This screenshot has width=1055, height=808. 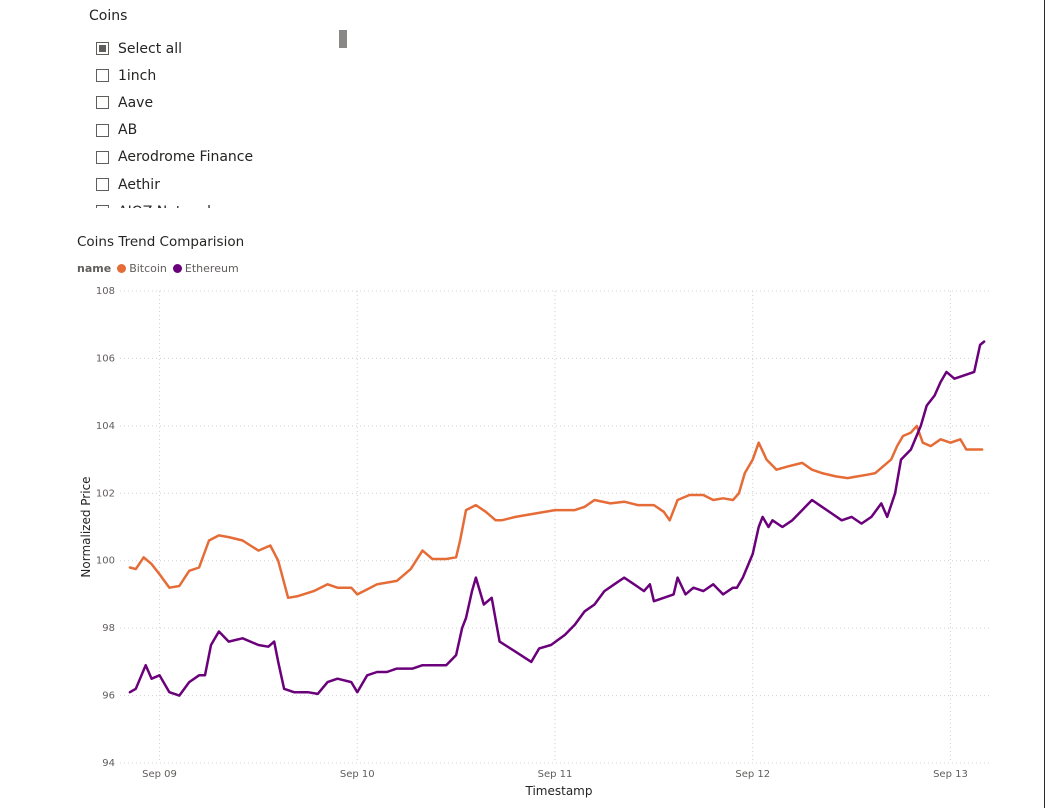 What do you see at coordinates (186, 157) in the screenshot?
I see `slicer-item-label: Aerodrome Finance` at bounding box center [186, 157].